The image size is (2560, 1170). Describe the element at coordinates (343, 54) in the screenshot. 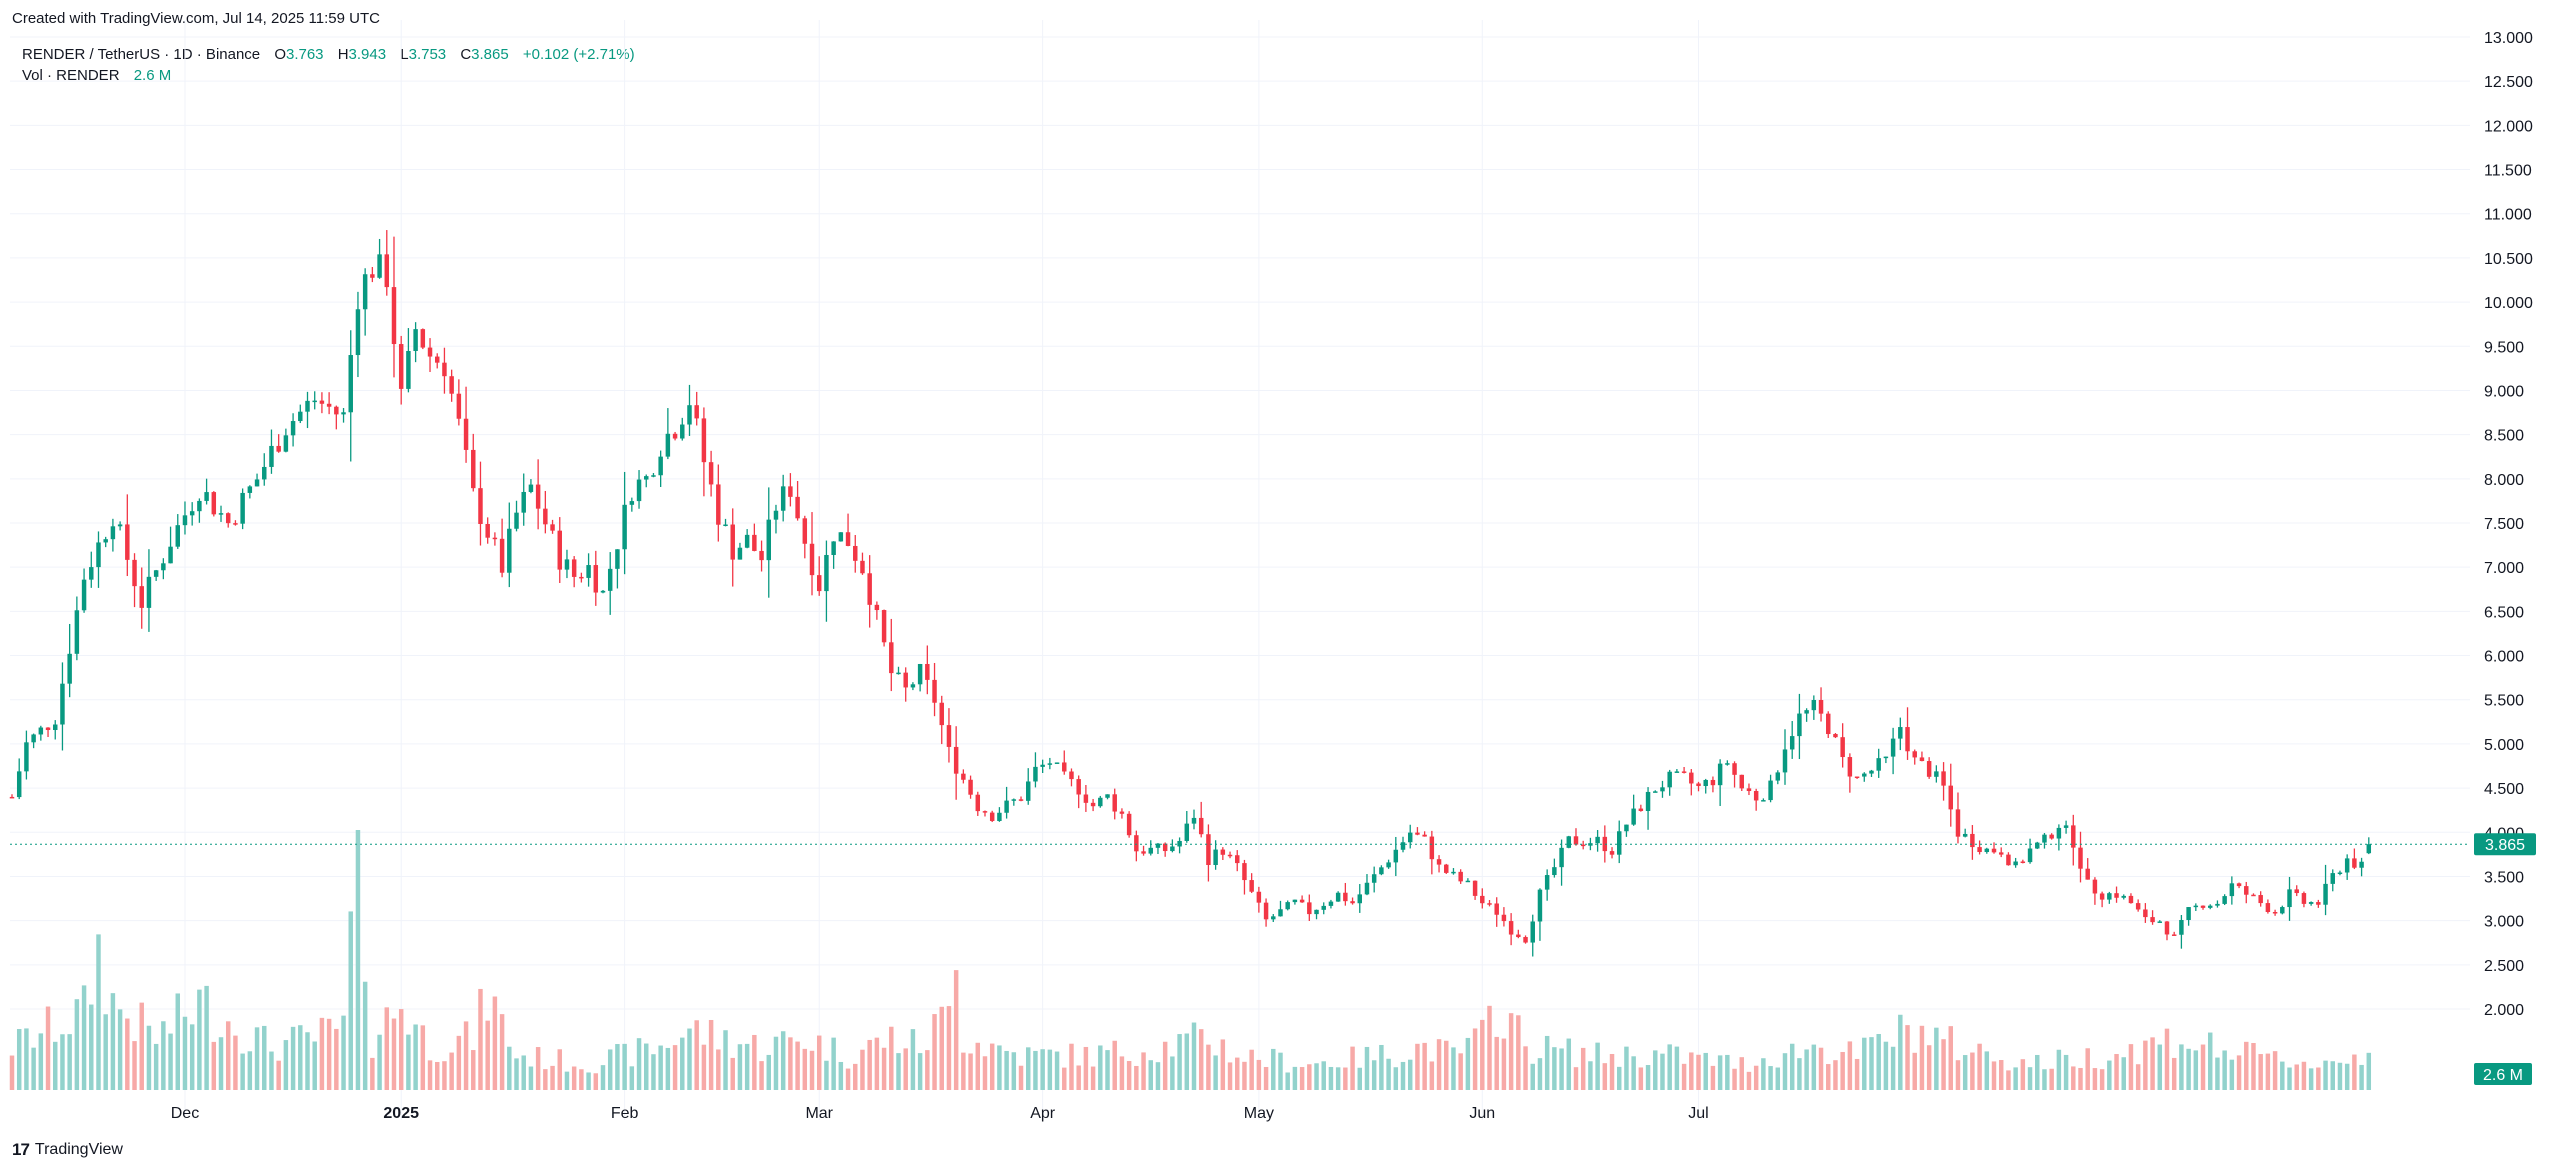

I see `high-label: H` at that location.